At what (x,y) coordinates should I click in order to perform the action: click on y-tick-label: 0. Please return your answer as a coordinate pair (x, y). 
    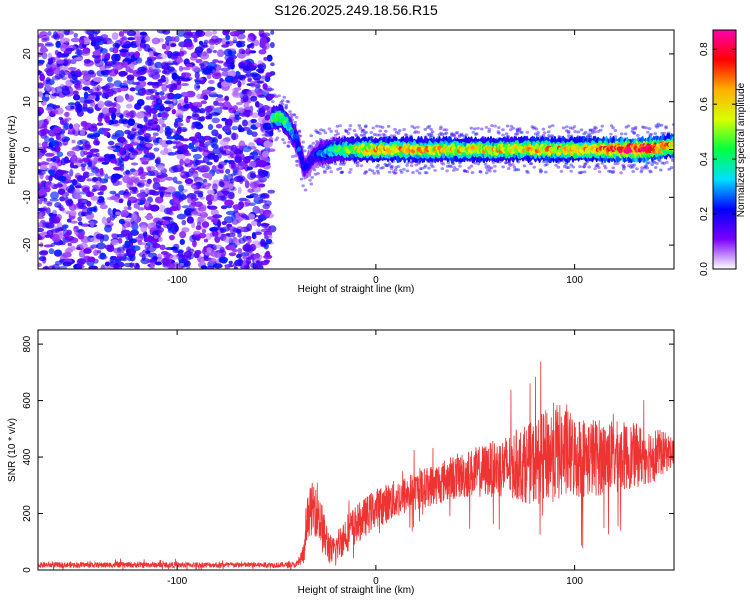
    Looking at the image, I should click on (27, 149).